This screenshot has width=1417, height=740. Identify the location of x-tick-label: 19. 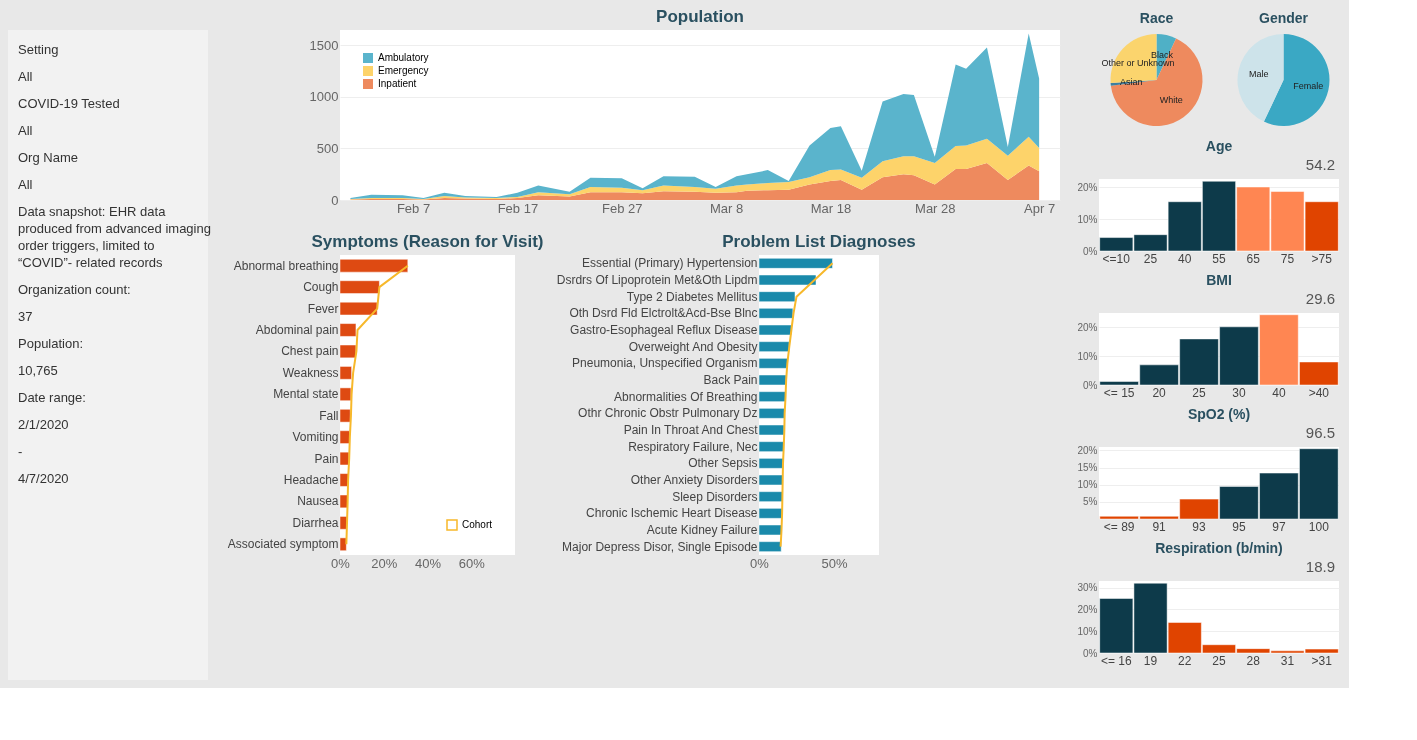
(1150, 660).